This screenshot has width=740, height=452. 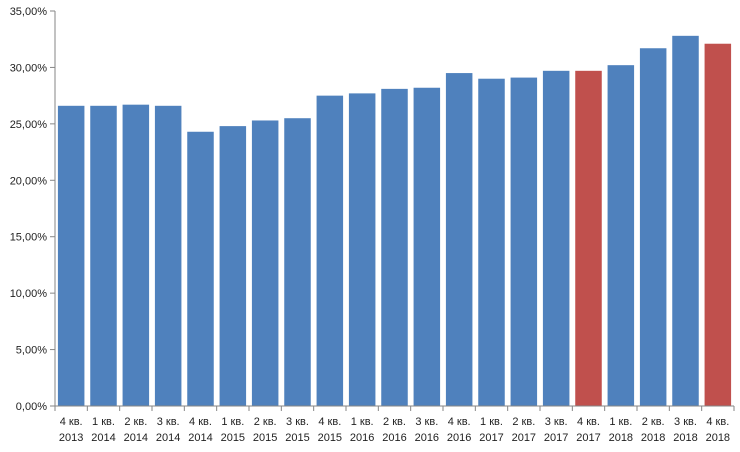 I want to click on x-tick-label: 3 кв. 2018, so click(x=685, y=430).